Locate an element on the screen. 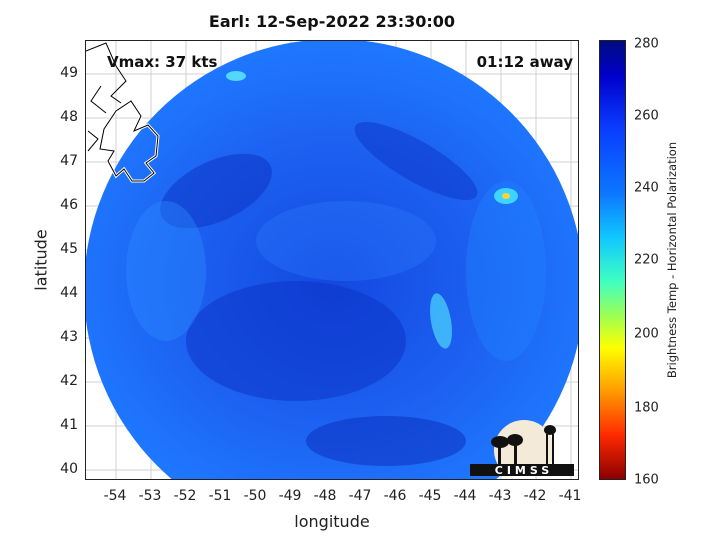 The width and height of the screenshot is (720, 540). time-away-label: 01:12 away is located at coordinates (524, 62).